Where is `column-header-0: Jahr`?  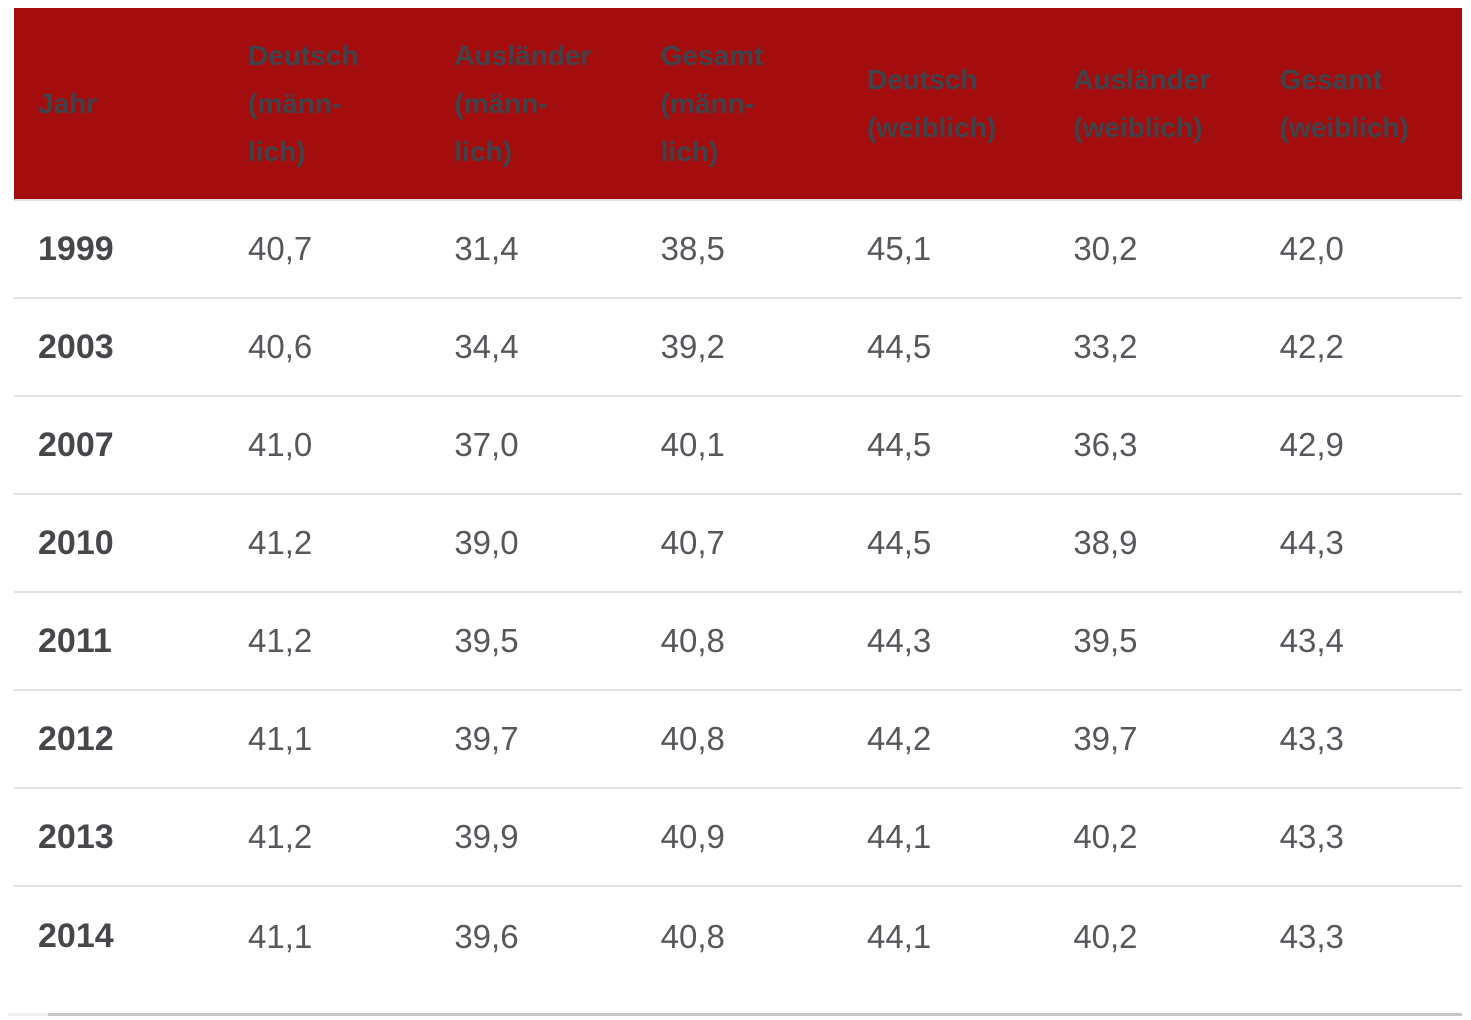 column-header-0: Jahr is located at coordinates (119, 104).